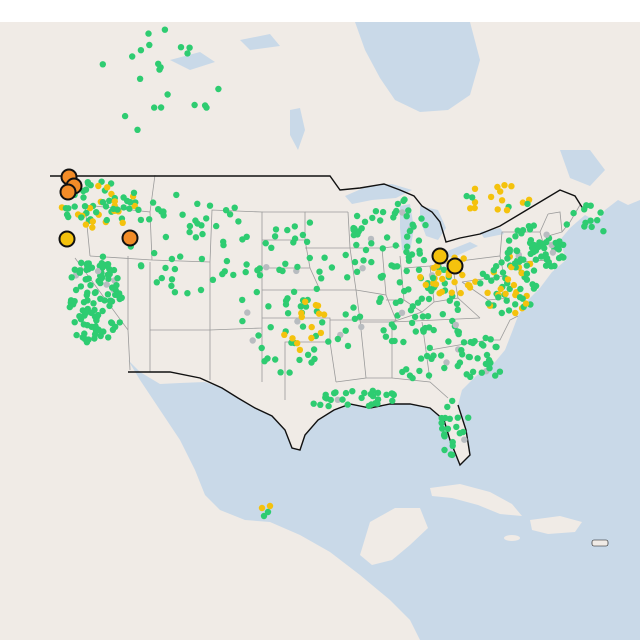 Image resolution: width=640 pixels, height=640 pixels. Describe the element at coordinates (130, 238) in the screenshot. I see `highlight-marker-usg` at that location.